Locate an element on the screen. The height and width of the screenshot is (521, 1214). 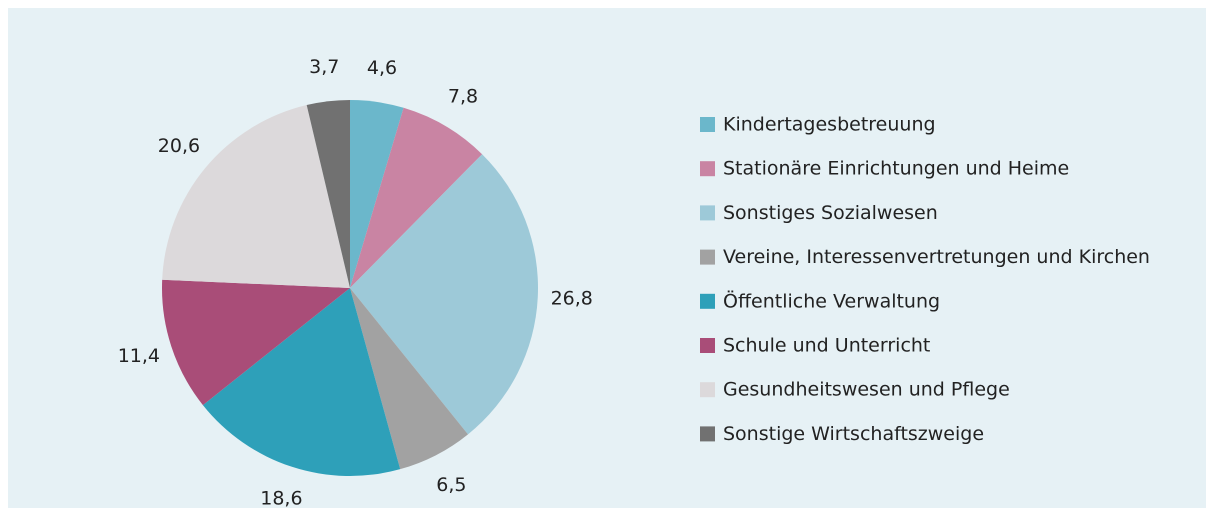
legend-label: Öffentliche Verwaltung is located at coordinates (831, 300).